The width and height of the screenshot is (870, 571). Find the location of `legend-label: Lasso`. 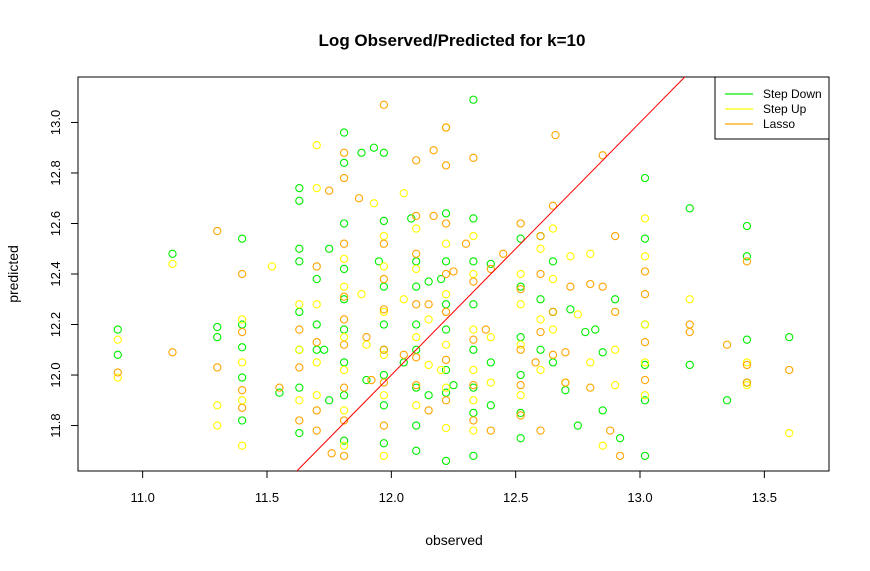

legend-label: Lasso is located at coordinates (779, 124).